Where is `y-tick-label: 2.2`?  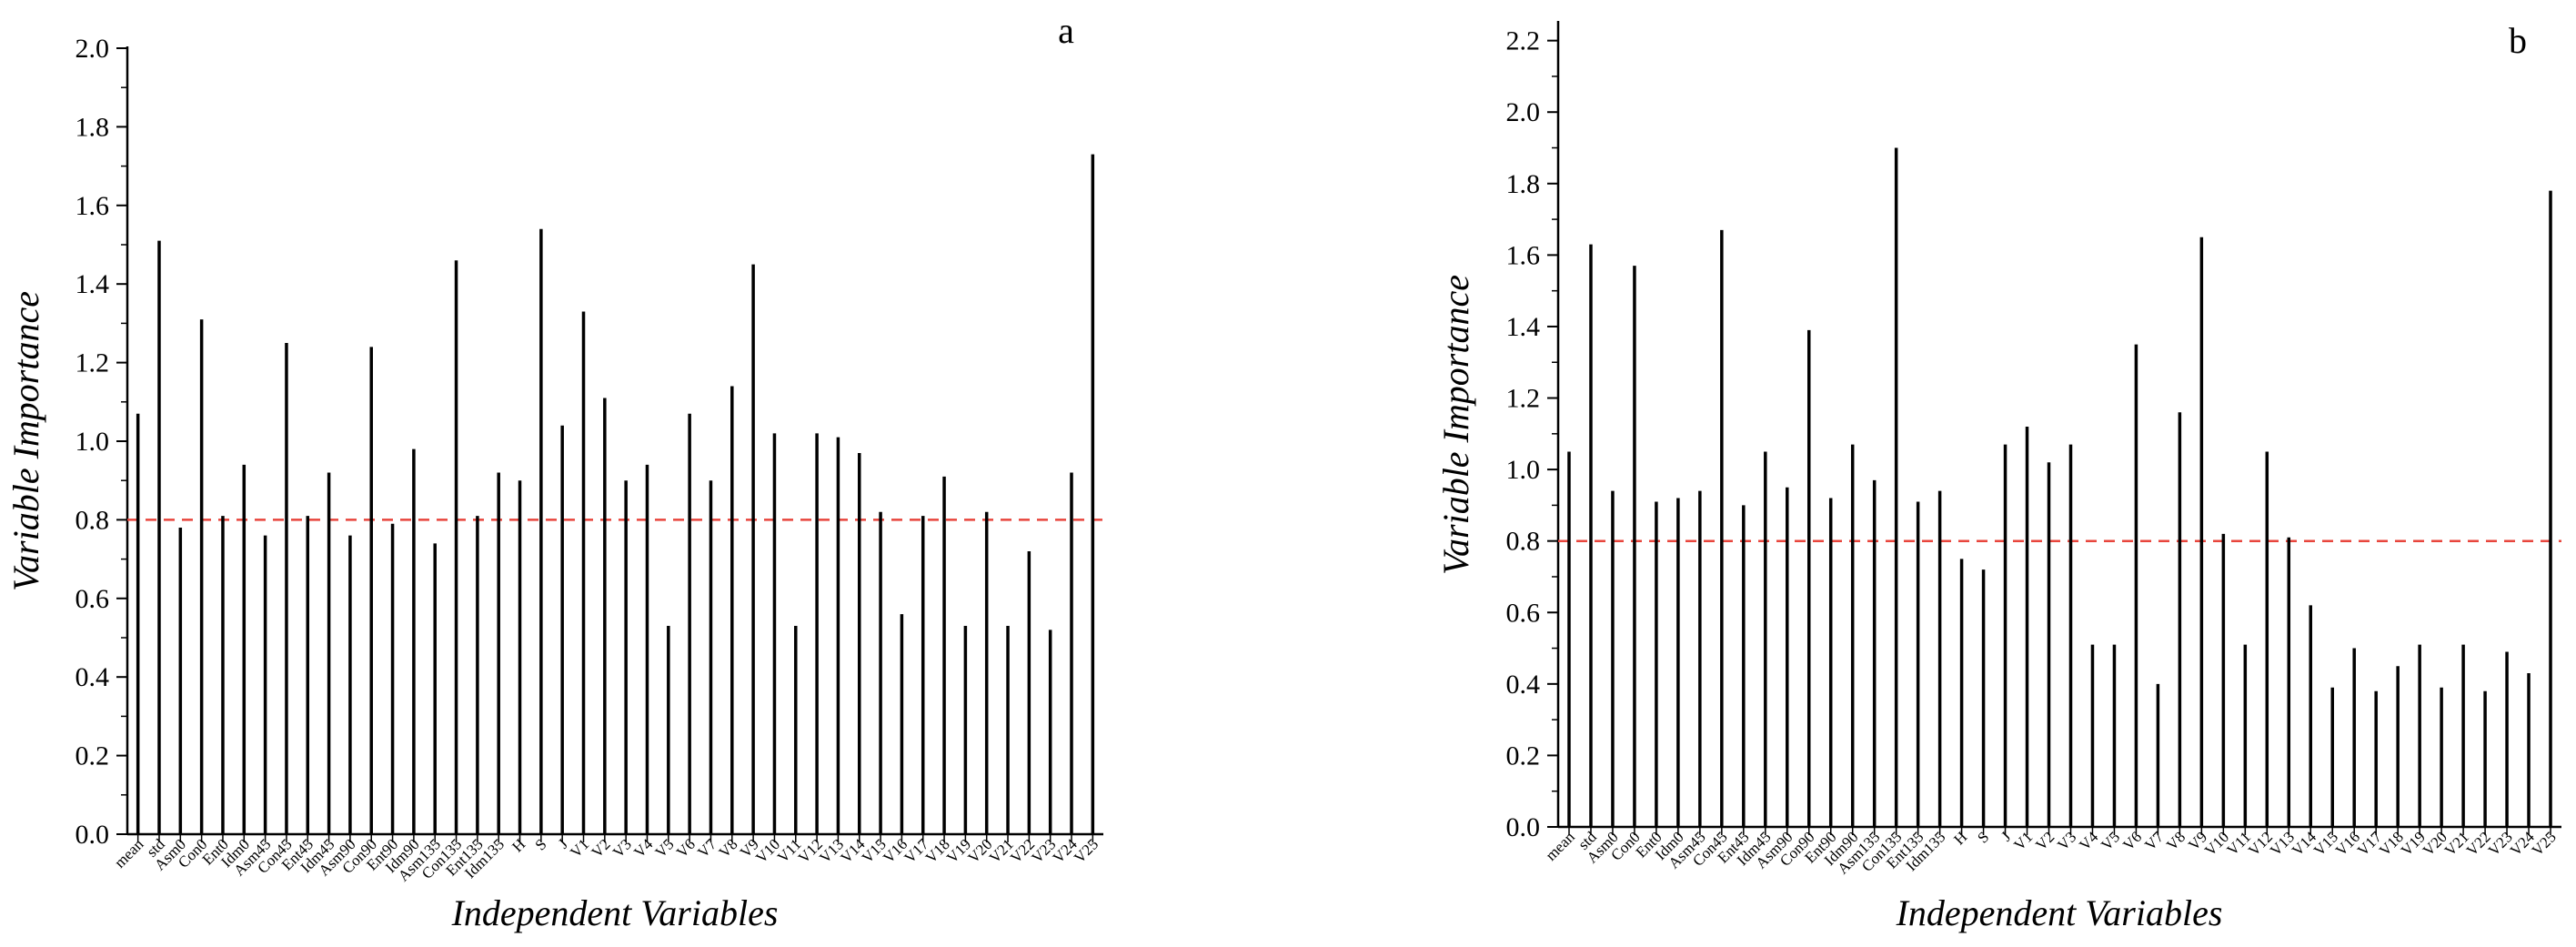 y-tick-label: 2.2 is located at coordinates (1523, 41).